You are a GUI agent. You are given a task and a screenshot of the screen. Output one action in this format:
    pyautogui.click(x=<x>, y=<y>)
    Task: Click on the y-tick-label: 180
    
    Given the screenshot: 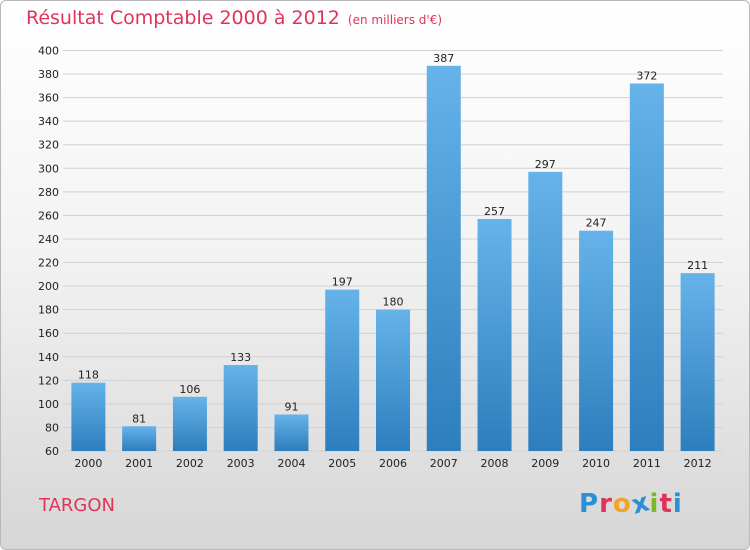 What is the action you would take?
    pyautogui.click(x=48, y=310)
    